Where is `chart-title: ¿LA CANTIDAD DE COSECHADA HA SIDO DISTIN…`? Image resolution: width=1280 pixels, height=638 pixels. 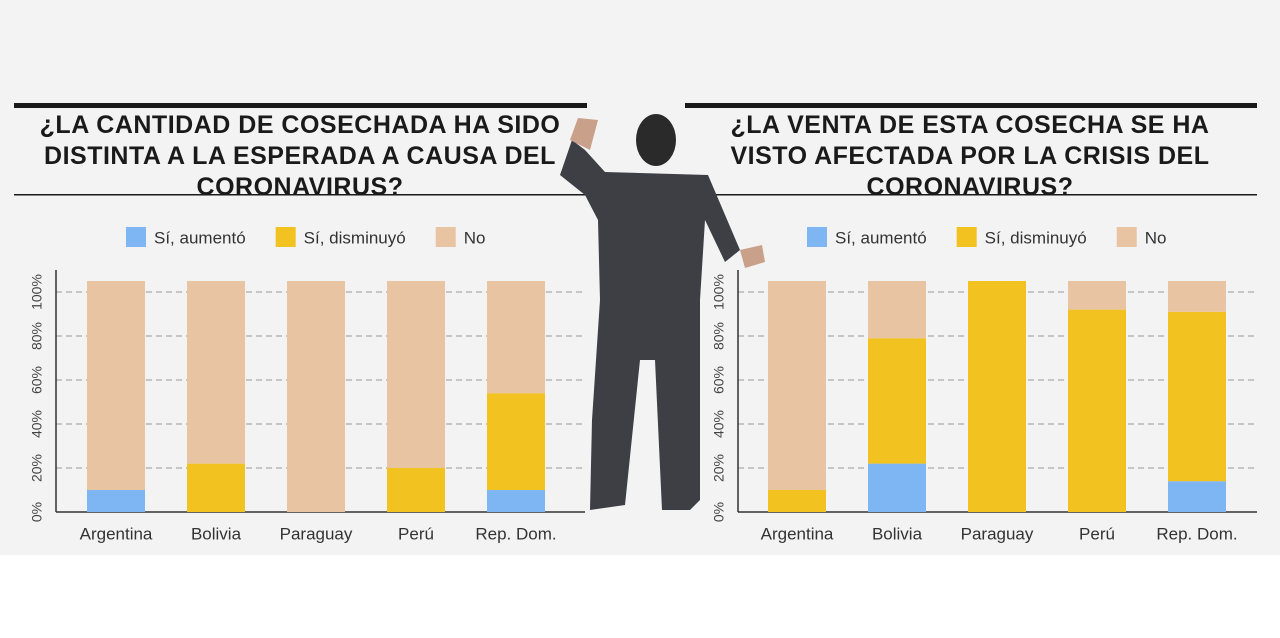
chart-title: ¿LA CANTIDAD DE COSECHADA HA SIDO DISTIN… is located at coordinates (300, 156).